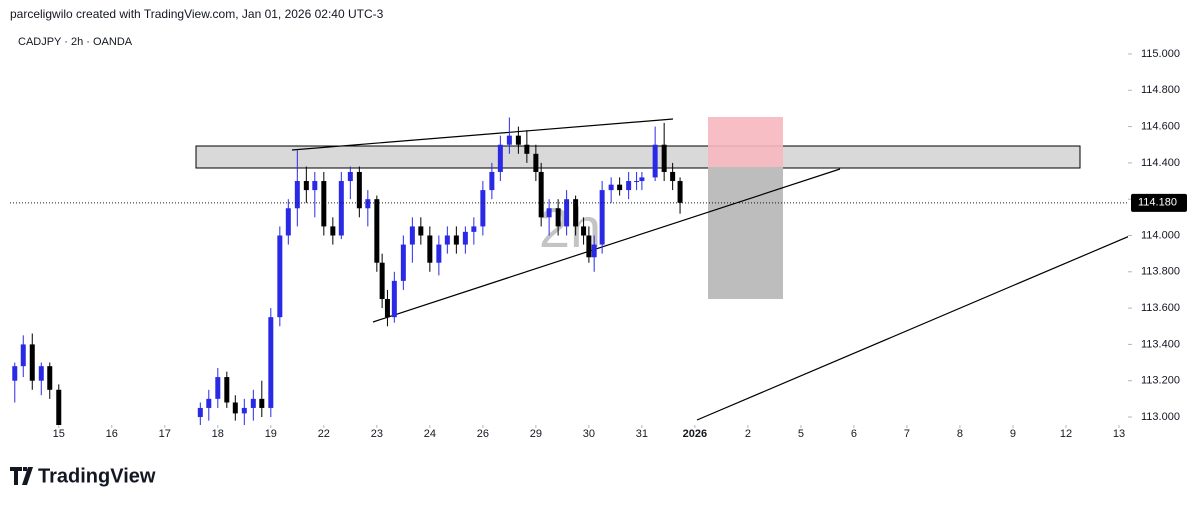 The height and width of the screenshot is (511, 1199). What do you see at coordinates (1160, 163) in the screenshot?
I see `y-tick-label: 114.400` at bounding box center [1160, 163].